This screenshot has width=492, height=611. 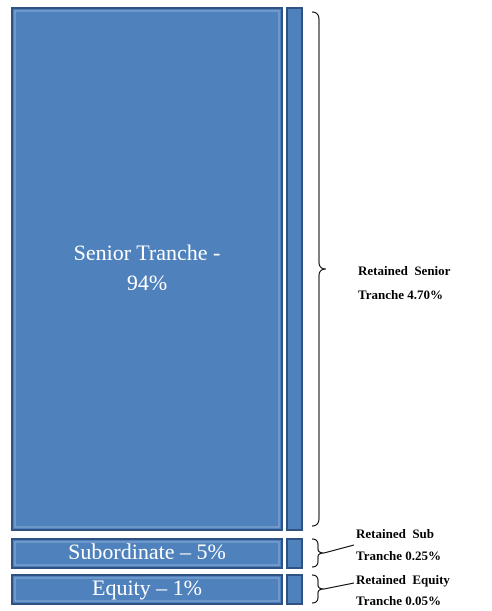 What do you see at coordinates (147, 252) in the screenshot?
I see `senior-label: Senior Tranche -` at bounding box center [147, 252].